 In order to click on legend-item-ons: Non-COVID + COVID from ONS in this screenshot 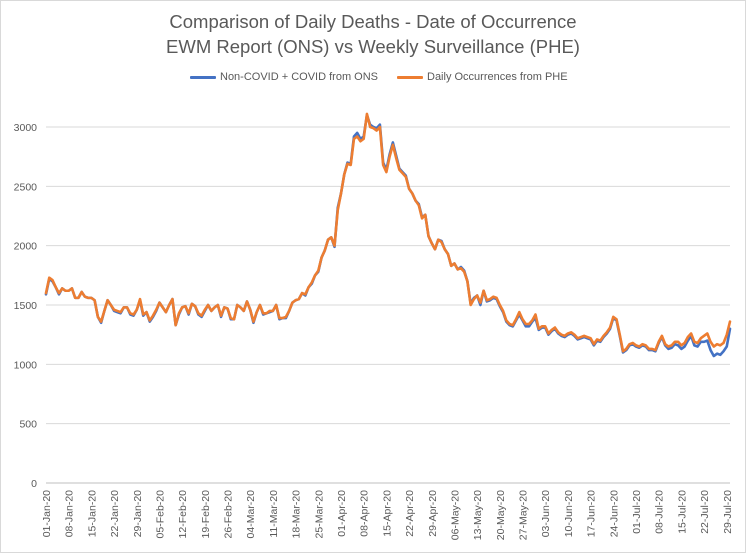, I will do `click(284, 77)`.